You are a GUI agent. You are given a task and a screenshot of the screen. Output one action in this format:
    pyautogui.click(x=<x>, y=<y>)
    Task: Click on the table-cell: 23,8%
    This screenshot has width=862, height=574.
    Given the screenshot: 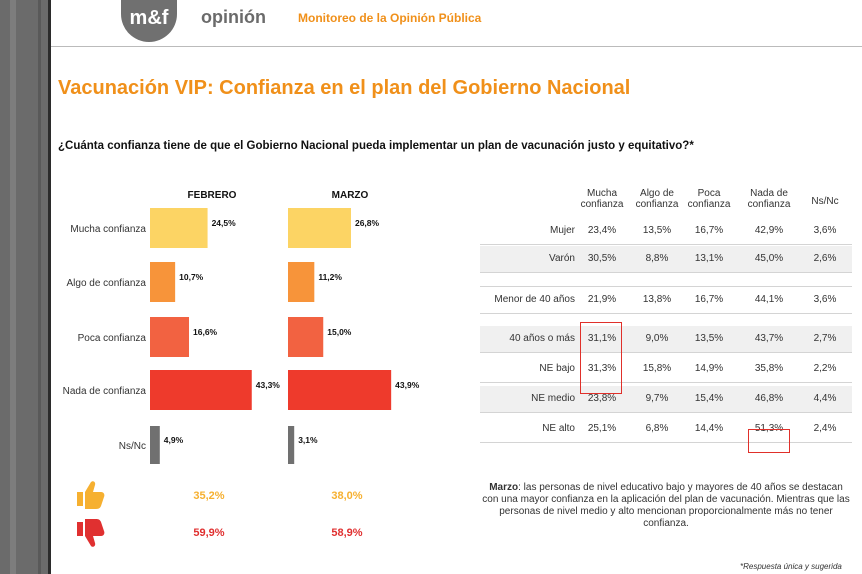 What is the action you would take?
    pyautogui.click(x=602, y=398)
    